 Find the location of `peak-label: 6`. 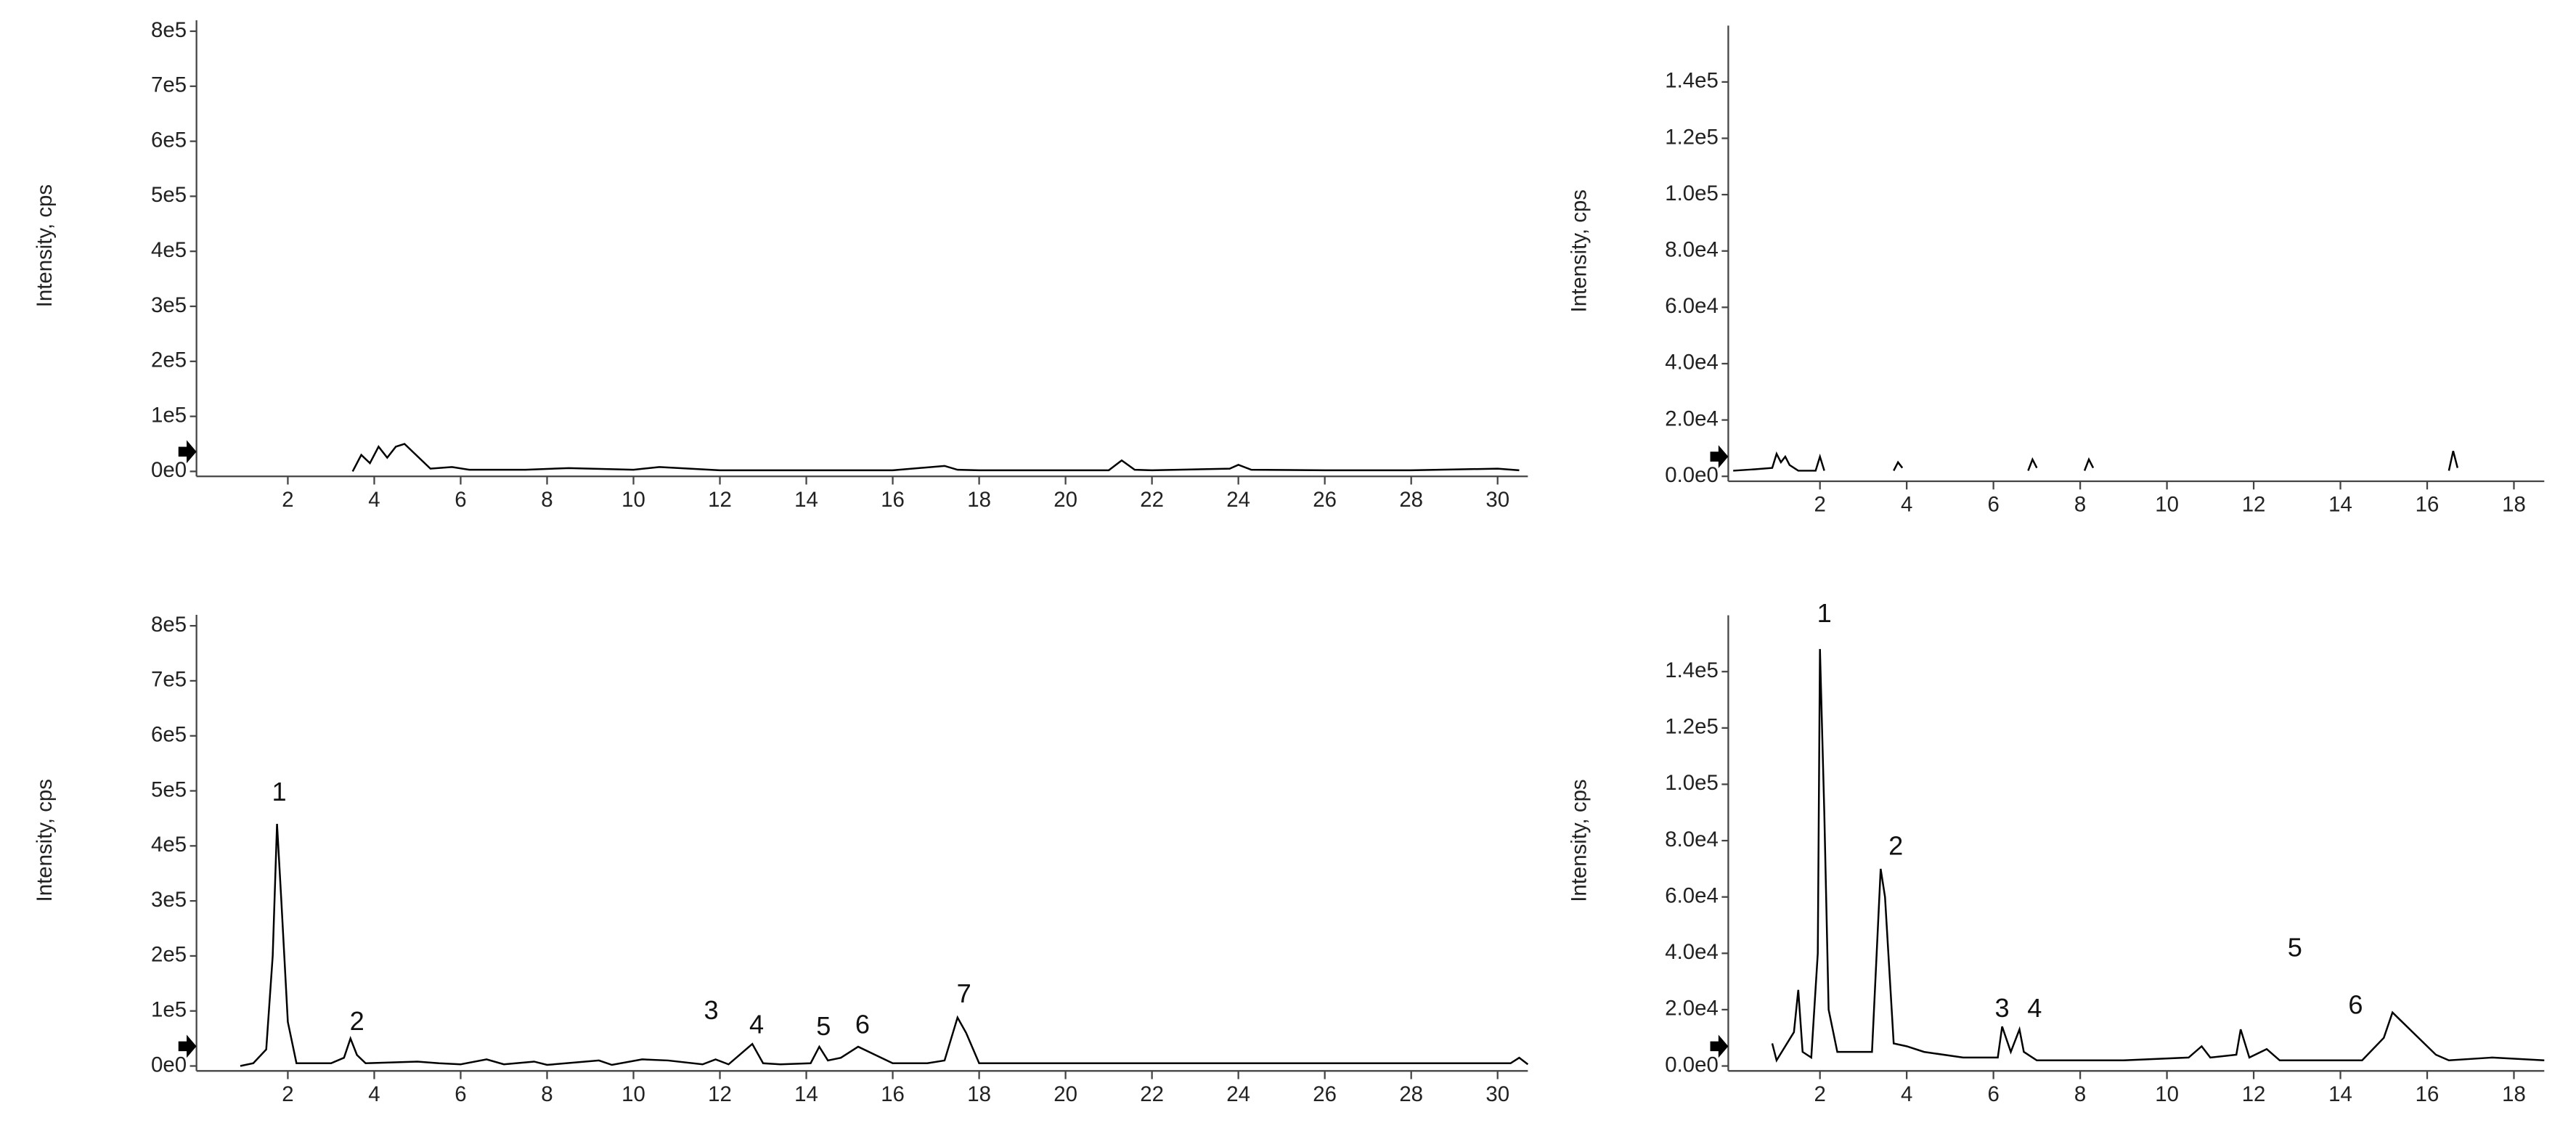

peak-label: 6 is located at coordinates (2355, 1005).